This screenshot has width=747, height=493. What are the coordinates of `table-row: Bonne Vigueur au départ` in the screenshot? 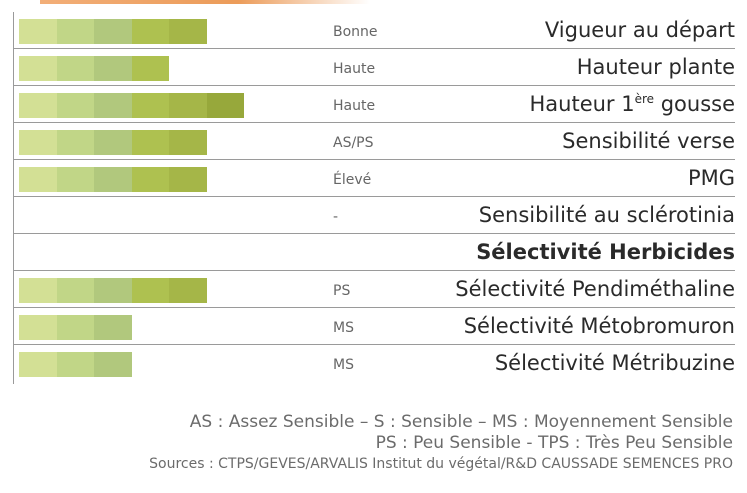 It's located at (374, 30).